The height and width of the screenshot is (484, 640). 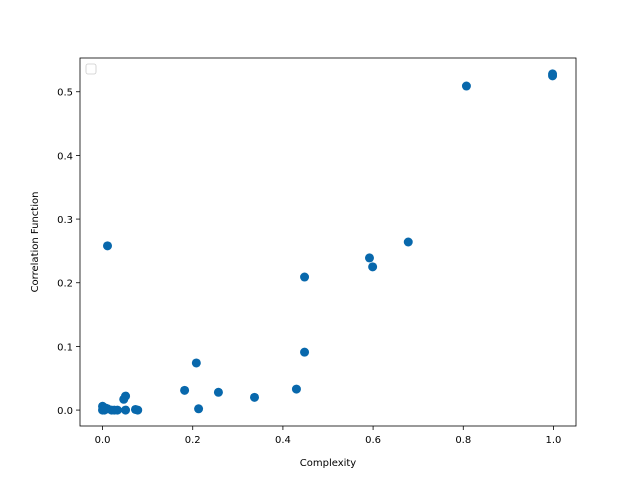 I want to click on y-tick-label: 0.4, so click(x=65, y=156).